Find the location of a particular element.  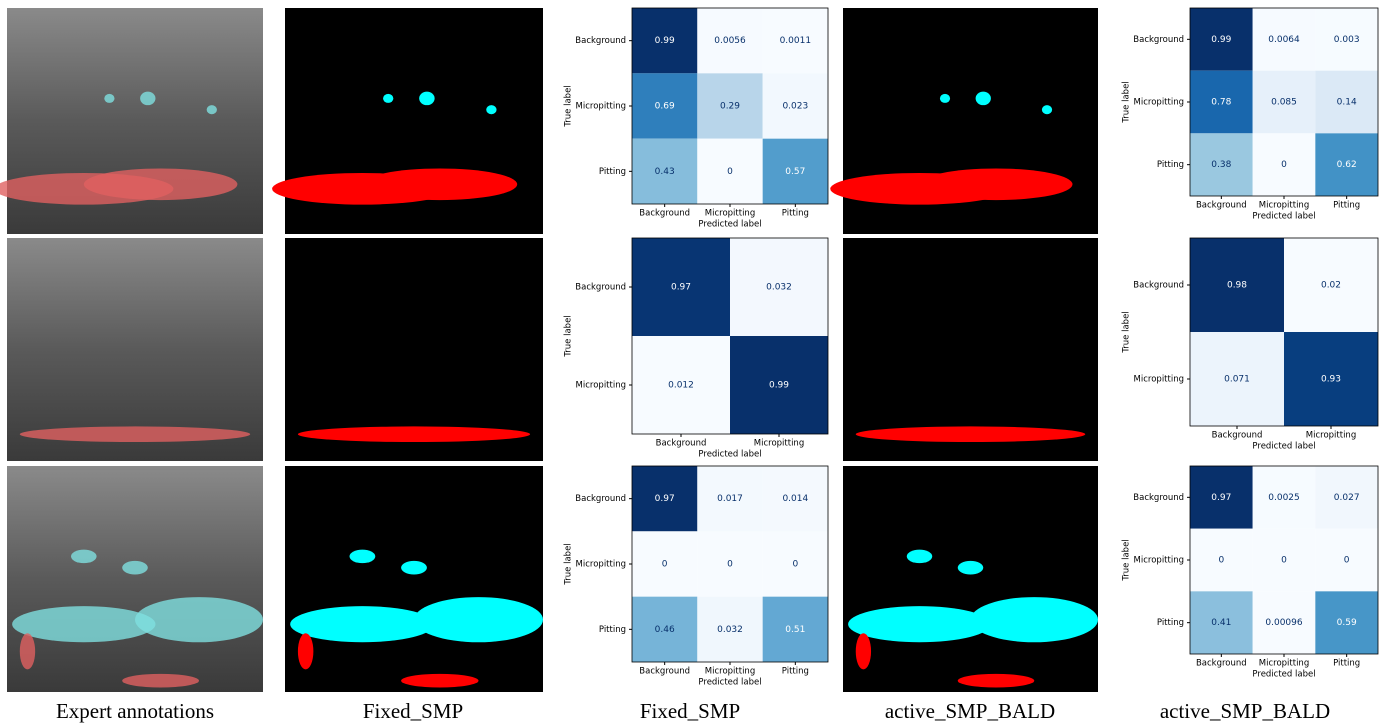

cell-label: 0.43 is located at coordinates (665, 172).